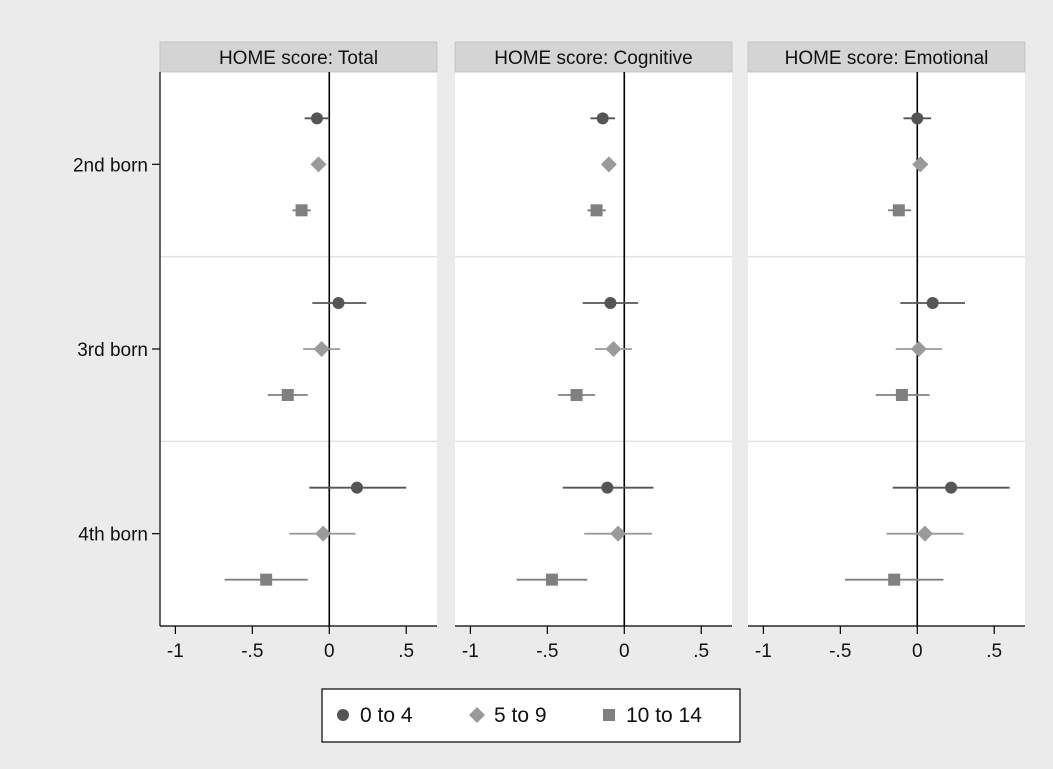  I want to click on panel-1-x-tick-label: .5, so click(406, 651).